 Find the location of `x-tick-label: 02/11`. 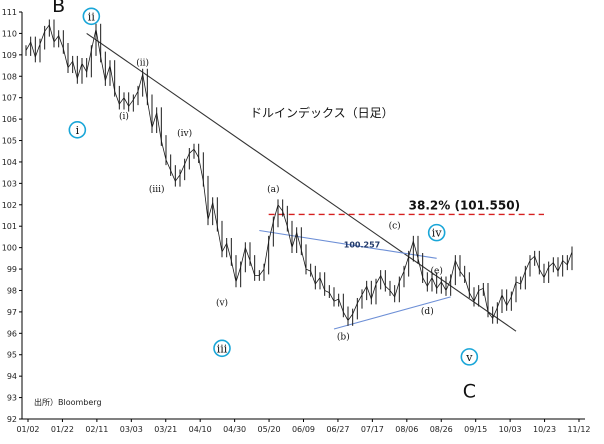

x-tick-label: 02/11 is located at coordinates (96, 429).